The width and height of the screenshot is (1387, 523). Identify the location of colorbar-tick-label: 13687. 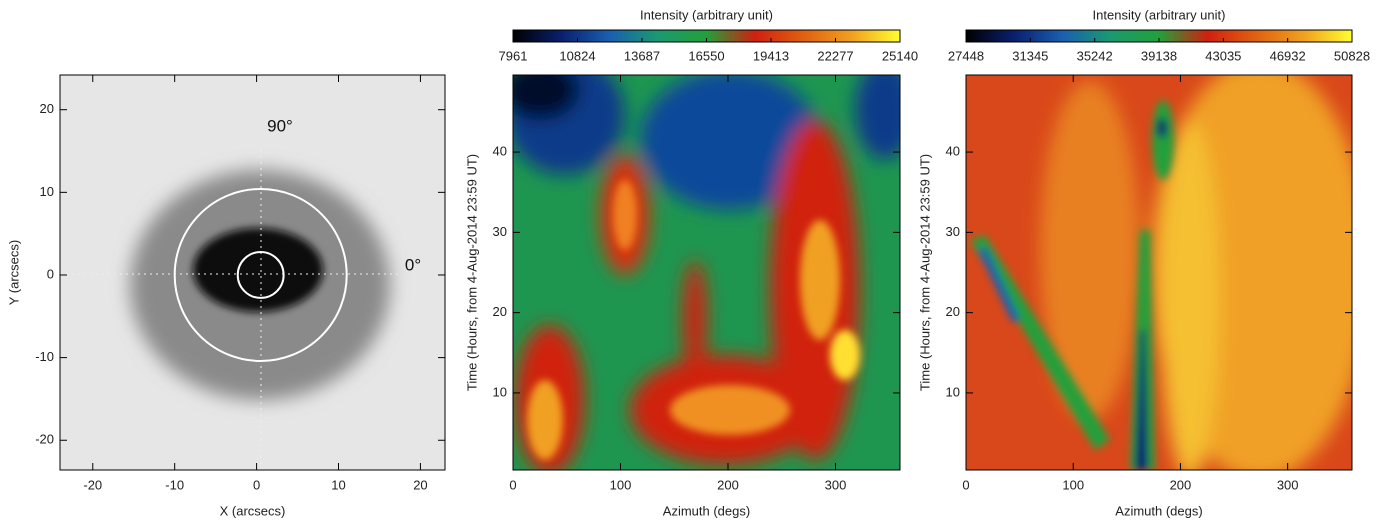
(642, 55).